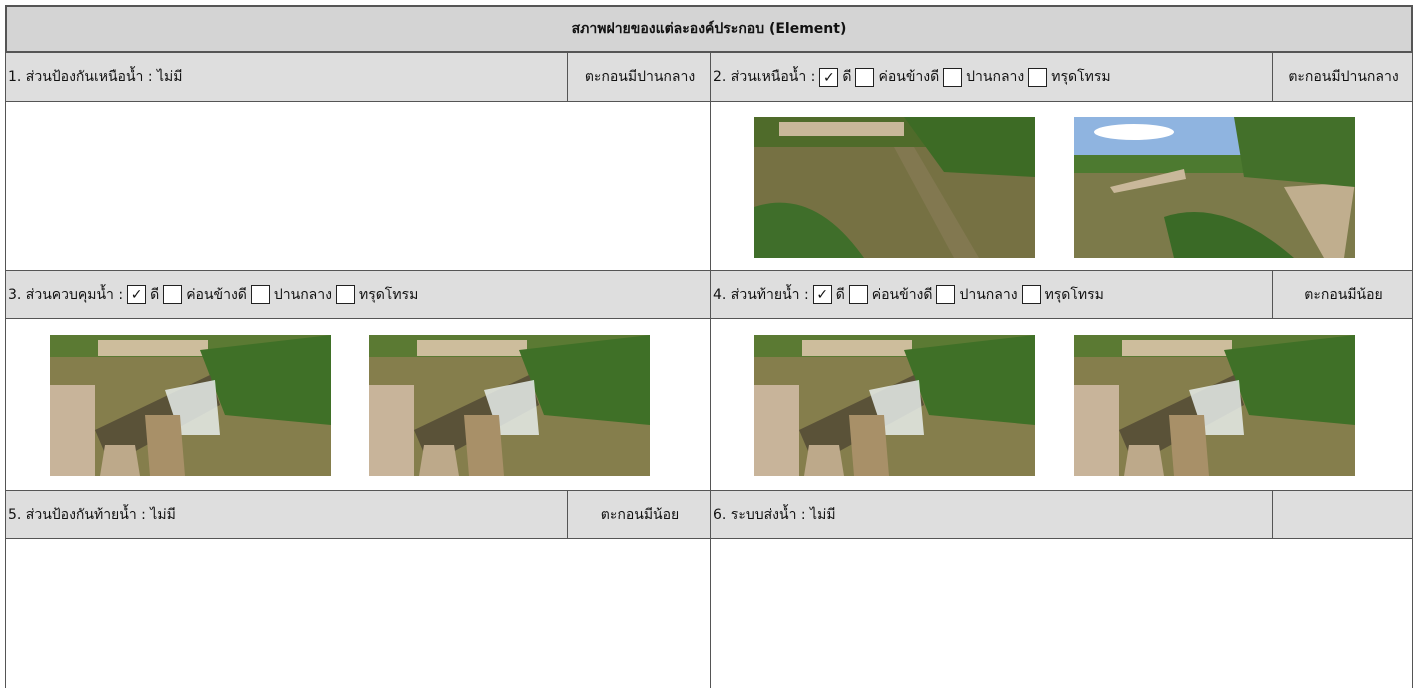 Image resolution: width=1415 pixels, height=688 pixels. I want to click on status, so click(1342, 514).